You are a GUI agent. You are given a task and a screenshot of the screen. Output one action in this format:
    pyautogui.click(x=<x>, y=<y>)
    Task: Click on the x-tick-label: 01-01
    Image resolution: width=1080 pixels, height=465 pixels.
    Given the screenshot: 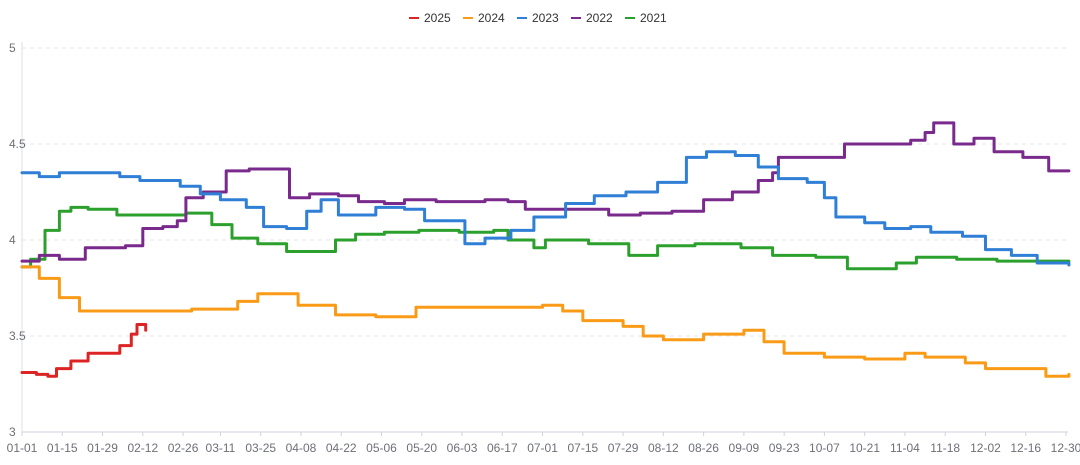 What is the action you would take?
    pyautogui.click(x=22, y=448)
    